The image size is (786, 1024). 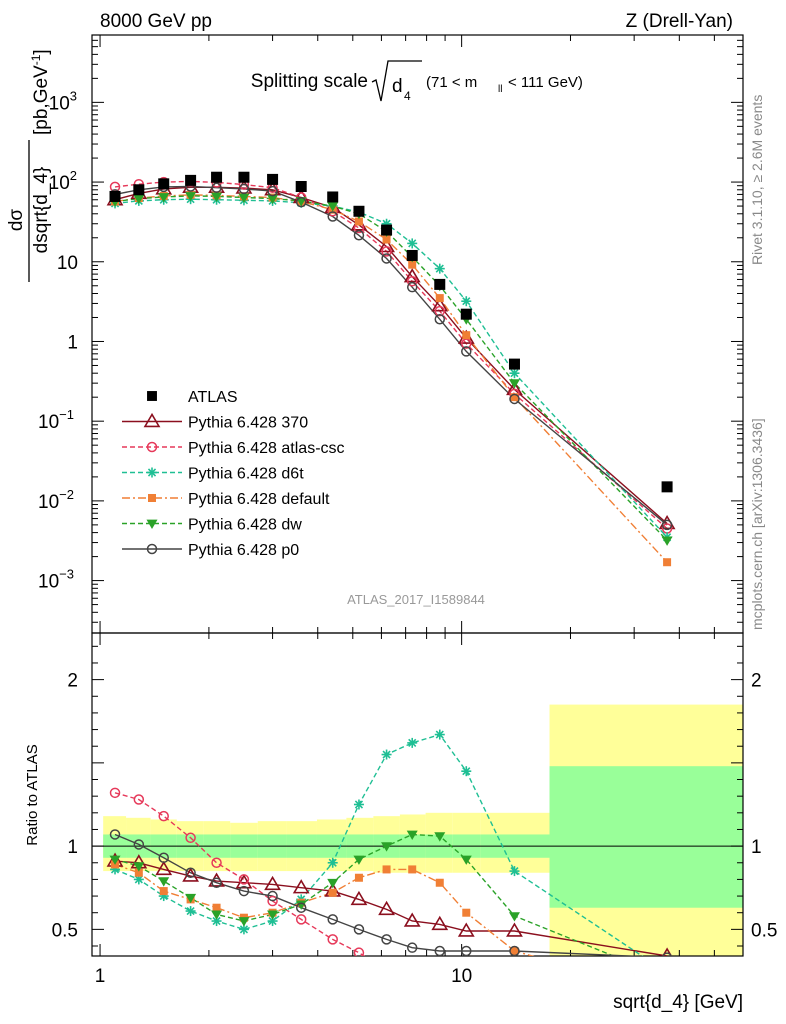 What do you see at coordinates (210, 550) in the screenshot?
I see `legend-entry: Pythia 6.428 p0` at bounding box center [210, 550].